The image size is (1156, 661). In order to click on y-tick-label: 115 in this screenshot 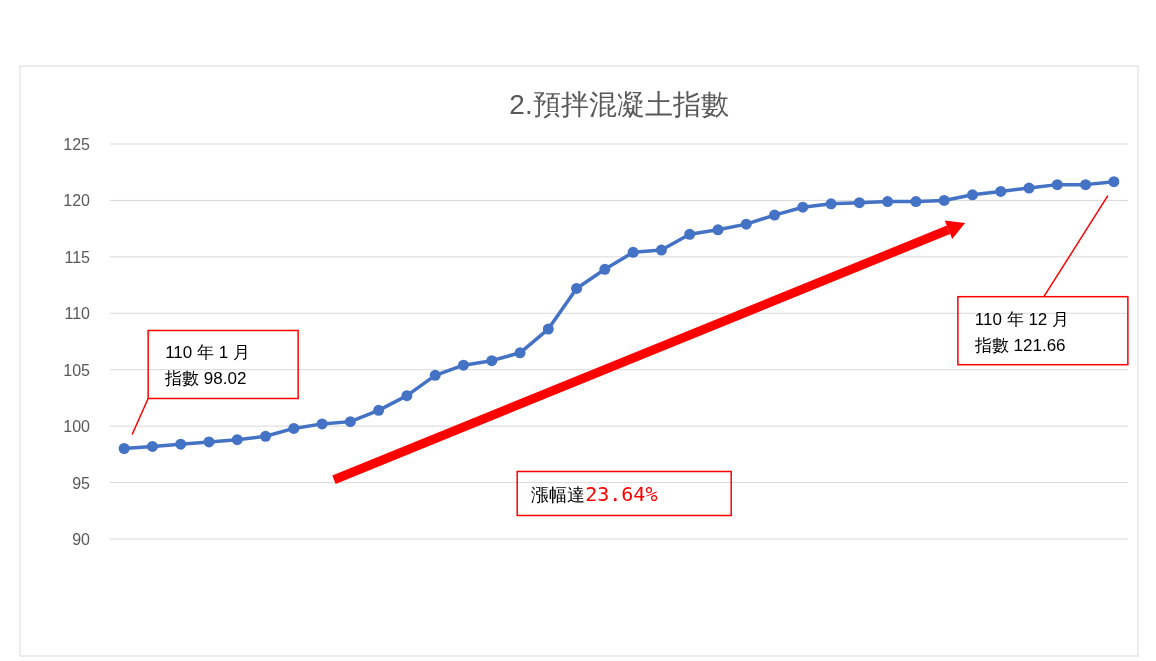, I will do `click(77, 257)`.